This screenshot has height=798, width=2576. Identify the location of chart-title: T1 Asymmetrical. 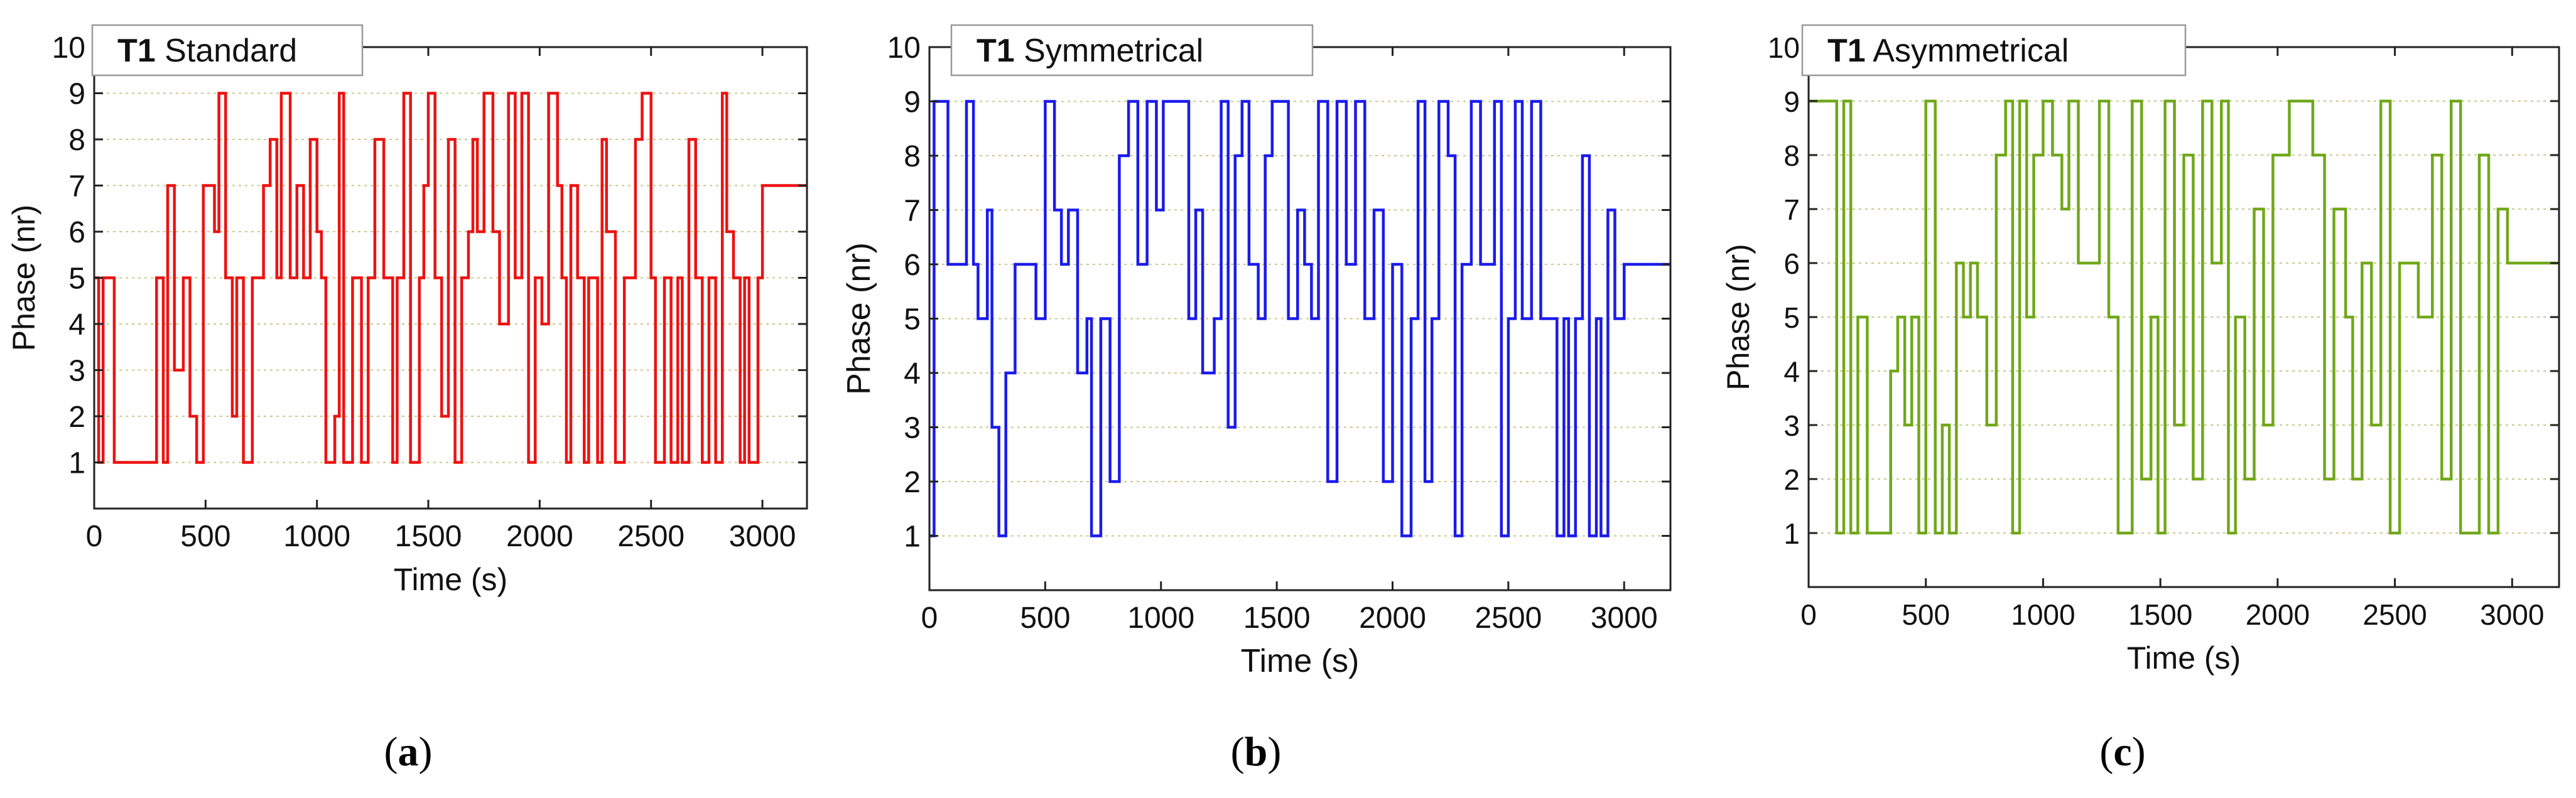
(1948, 51).